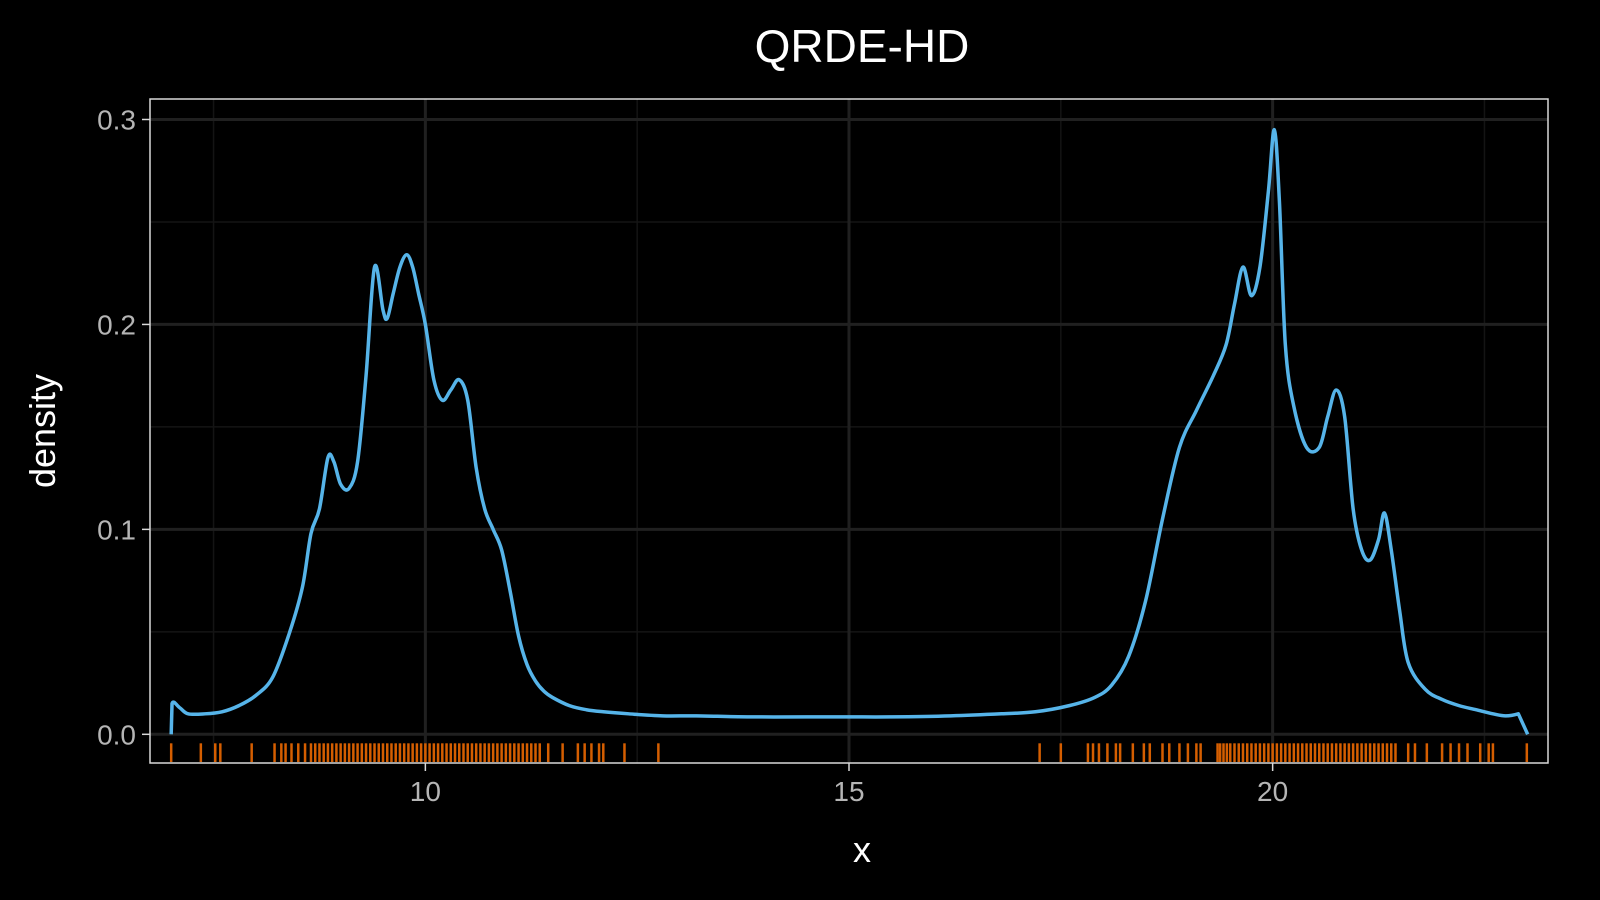  I want to click on x-tick-label: 15, so click(848, 791).